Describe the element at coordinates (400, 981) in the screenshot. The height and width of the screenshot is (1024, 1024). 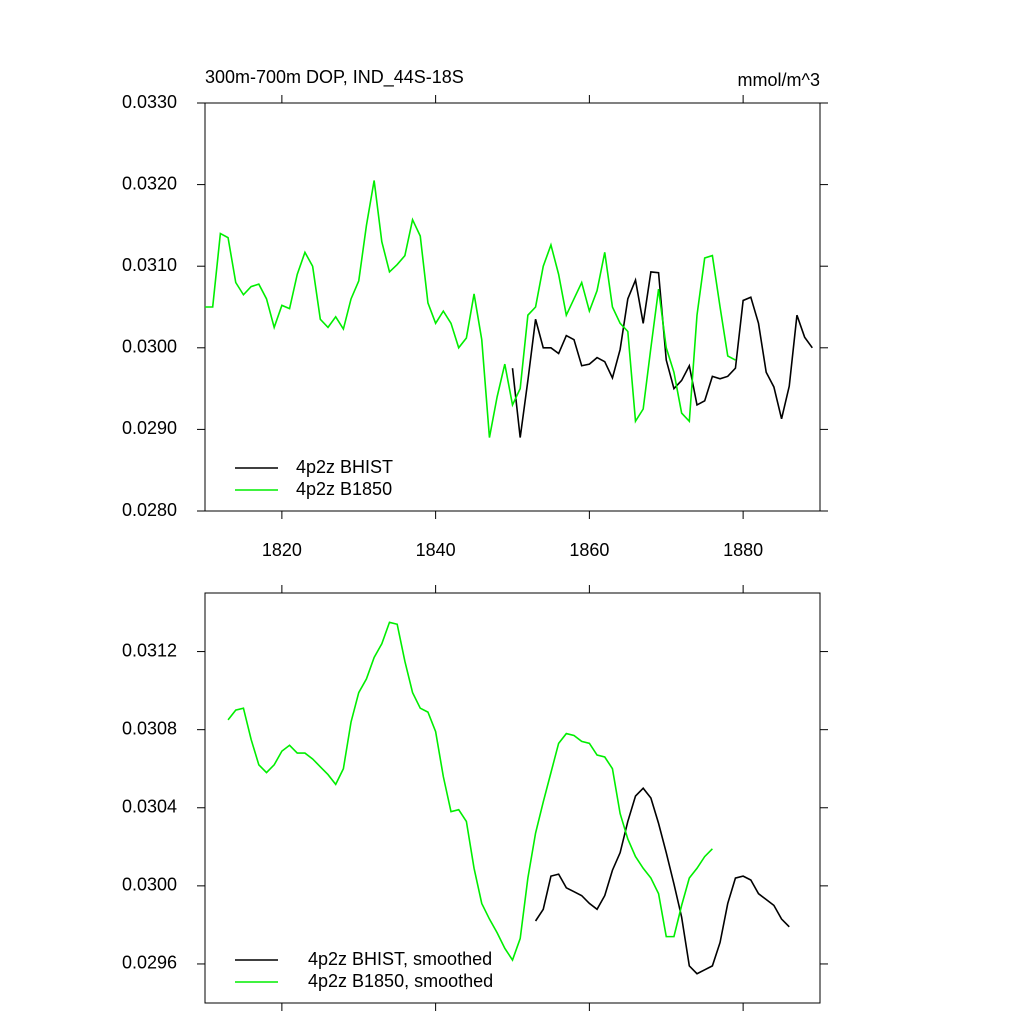
I see `legend-label: 4p2z B1850, smoothed` at that location.